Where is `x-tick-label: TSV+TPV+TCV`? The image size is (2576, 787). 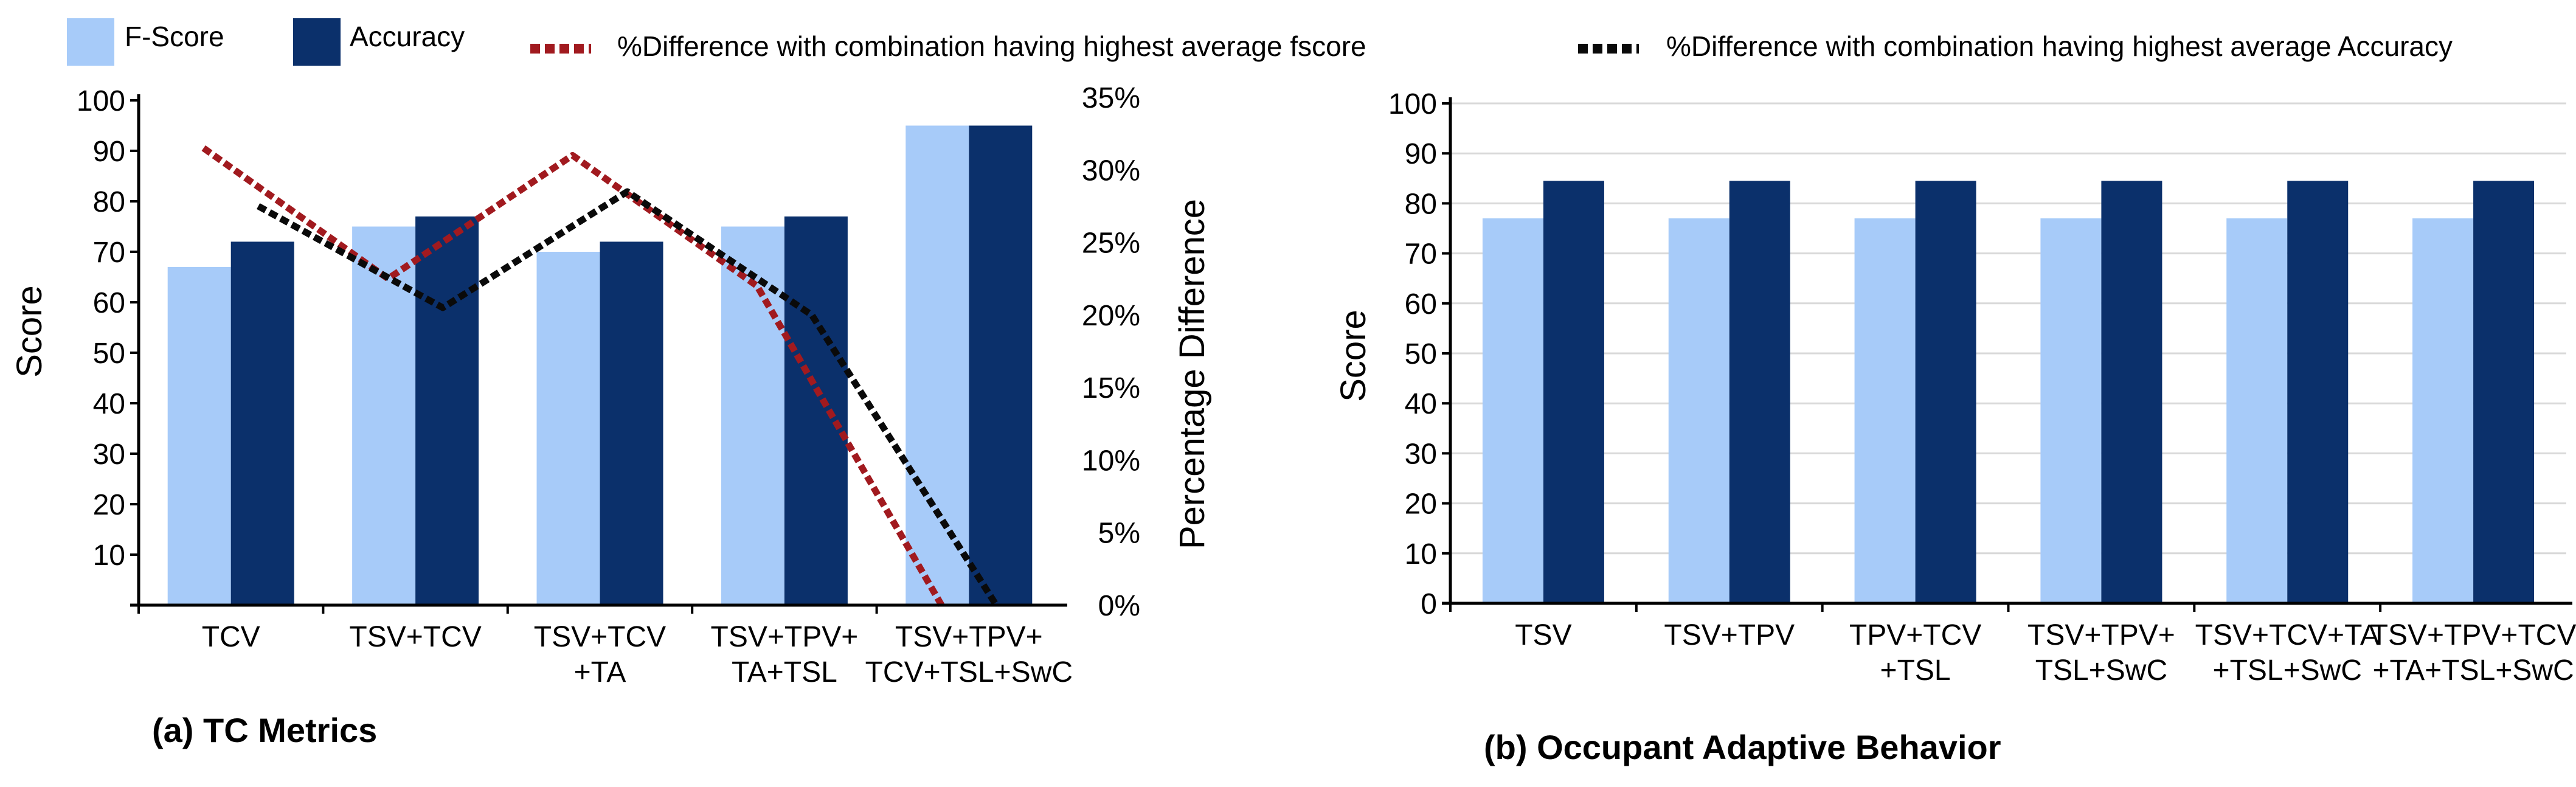 x-tick-label: TSV+TPV+TCV is located at coordinates (2473, 635).